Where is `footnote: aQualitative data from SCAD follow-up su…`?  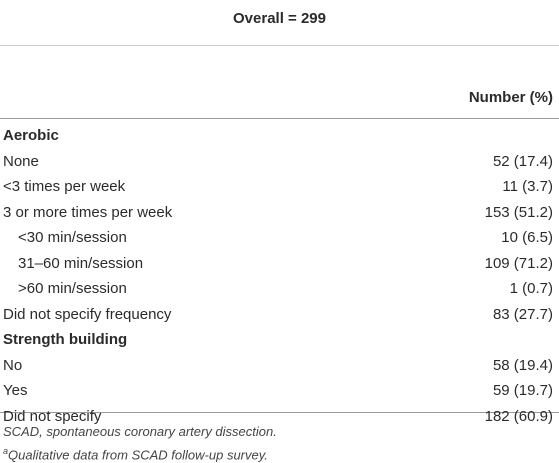
footnote: aQualitative data from SCAD follow-up su… is located at coordinates (135, 454).